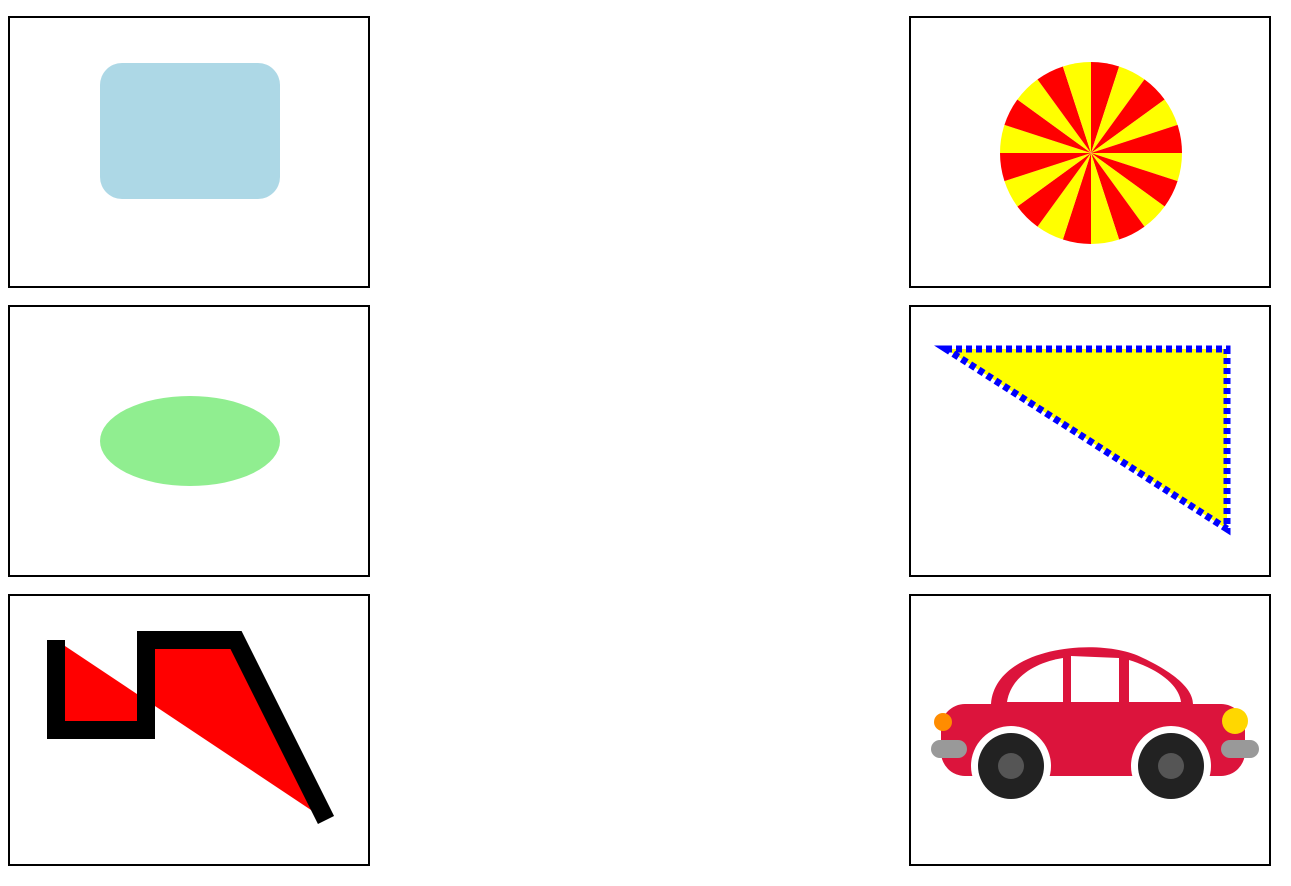 The width and height of the screenshot is (1291, 886). I want to click on rounded-rectangle, so click(190, 131).